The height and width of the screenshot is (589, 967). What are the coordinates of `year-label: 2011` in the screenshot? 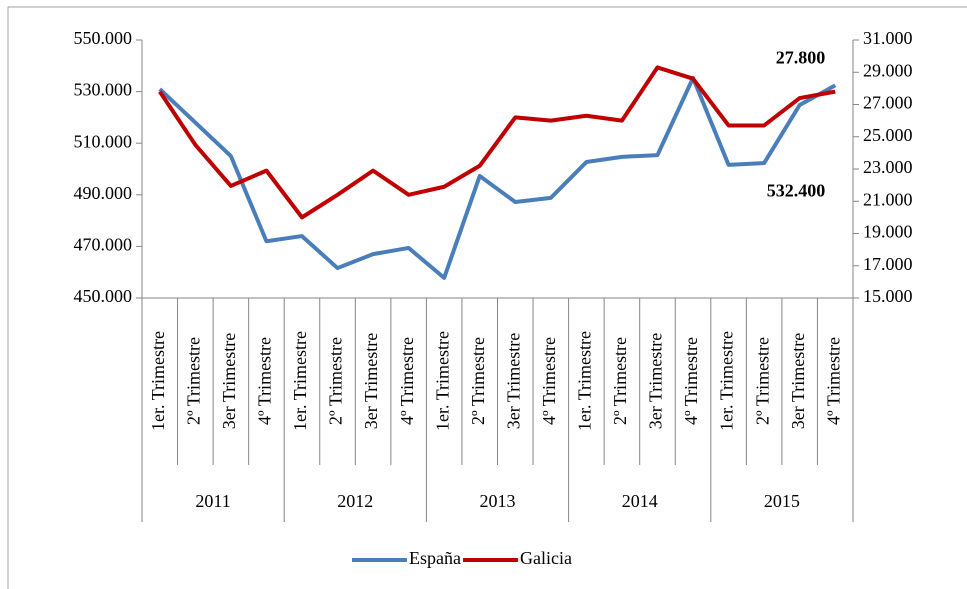 It's located at (212, 501).